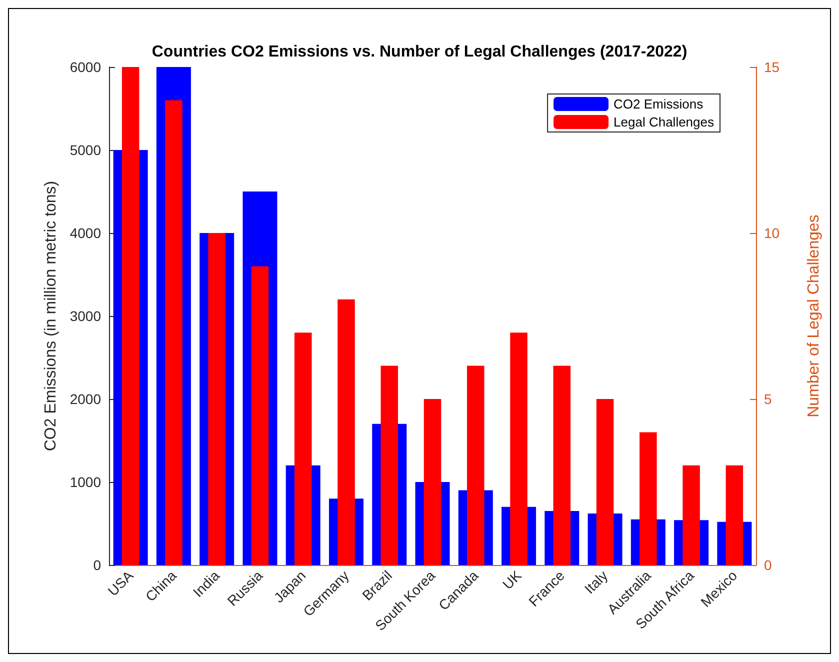 Image resolution: width=839 pixels, height=662 pixels. Describe the element at coordinates (814, 316) in the screenshot. I see `y2-axis-title: Number of Legal Challenges` at that location.